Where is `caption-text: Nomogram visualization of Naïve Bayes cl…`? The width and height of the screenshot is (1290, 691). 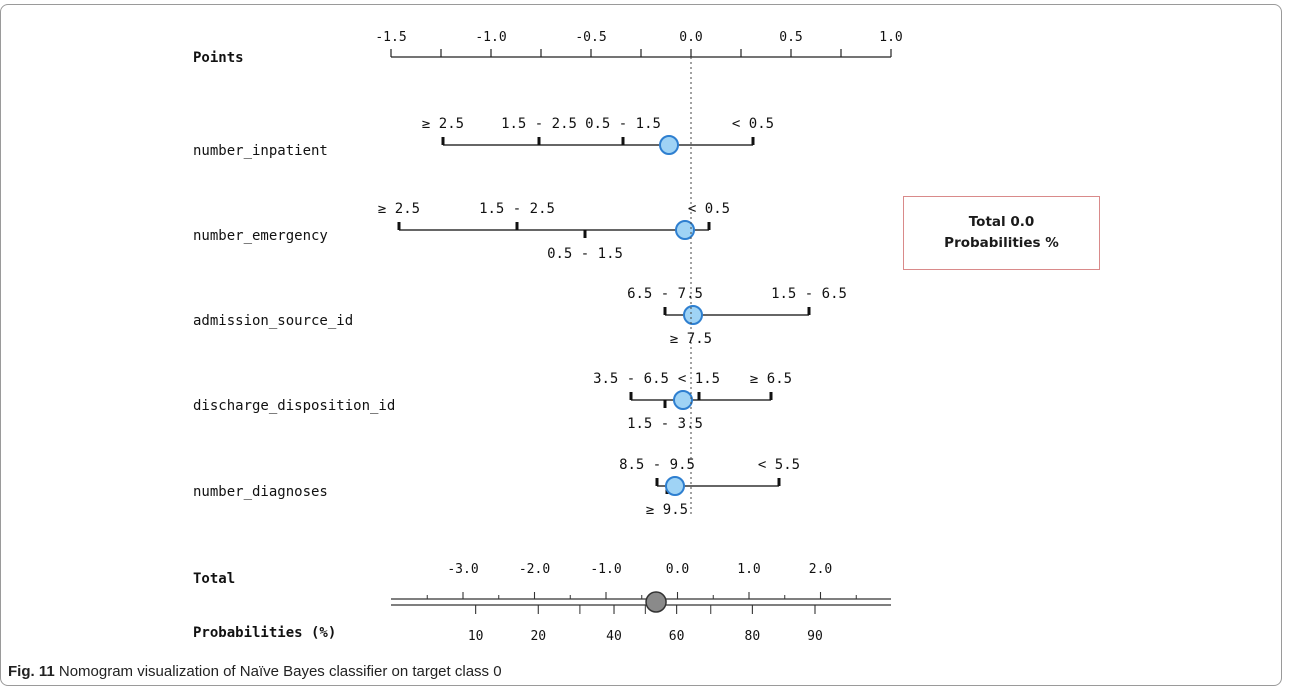
caption-text: Nomogram visualization of Naïve Bayes cl… is located at coordinates (278, 671).